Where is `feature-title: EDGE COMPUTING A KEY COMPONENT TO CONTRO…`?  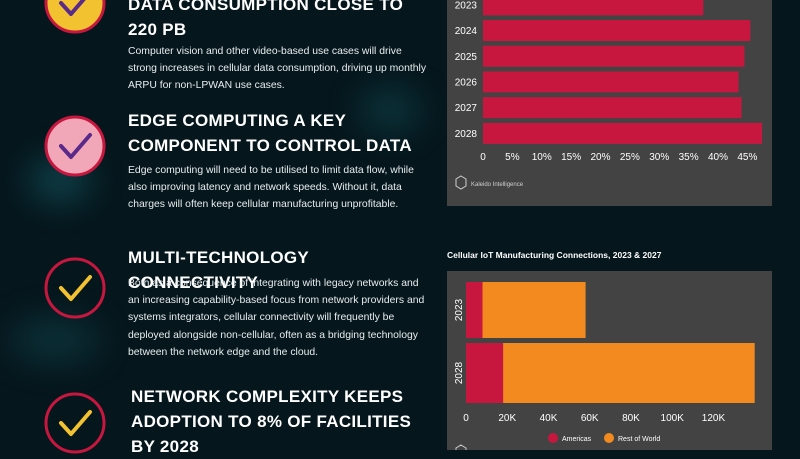
feature-title: EDGE COMPUTING A KEY COMPONENT TO CONTRO… is located at coordinates (270, 133).